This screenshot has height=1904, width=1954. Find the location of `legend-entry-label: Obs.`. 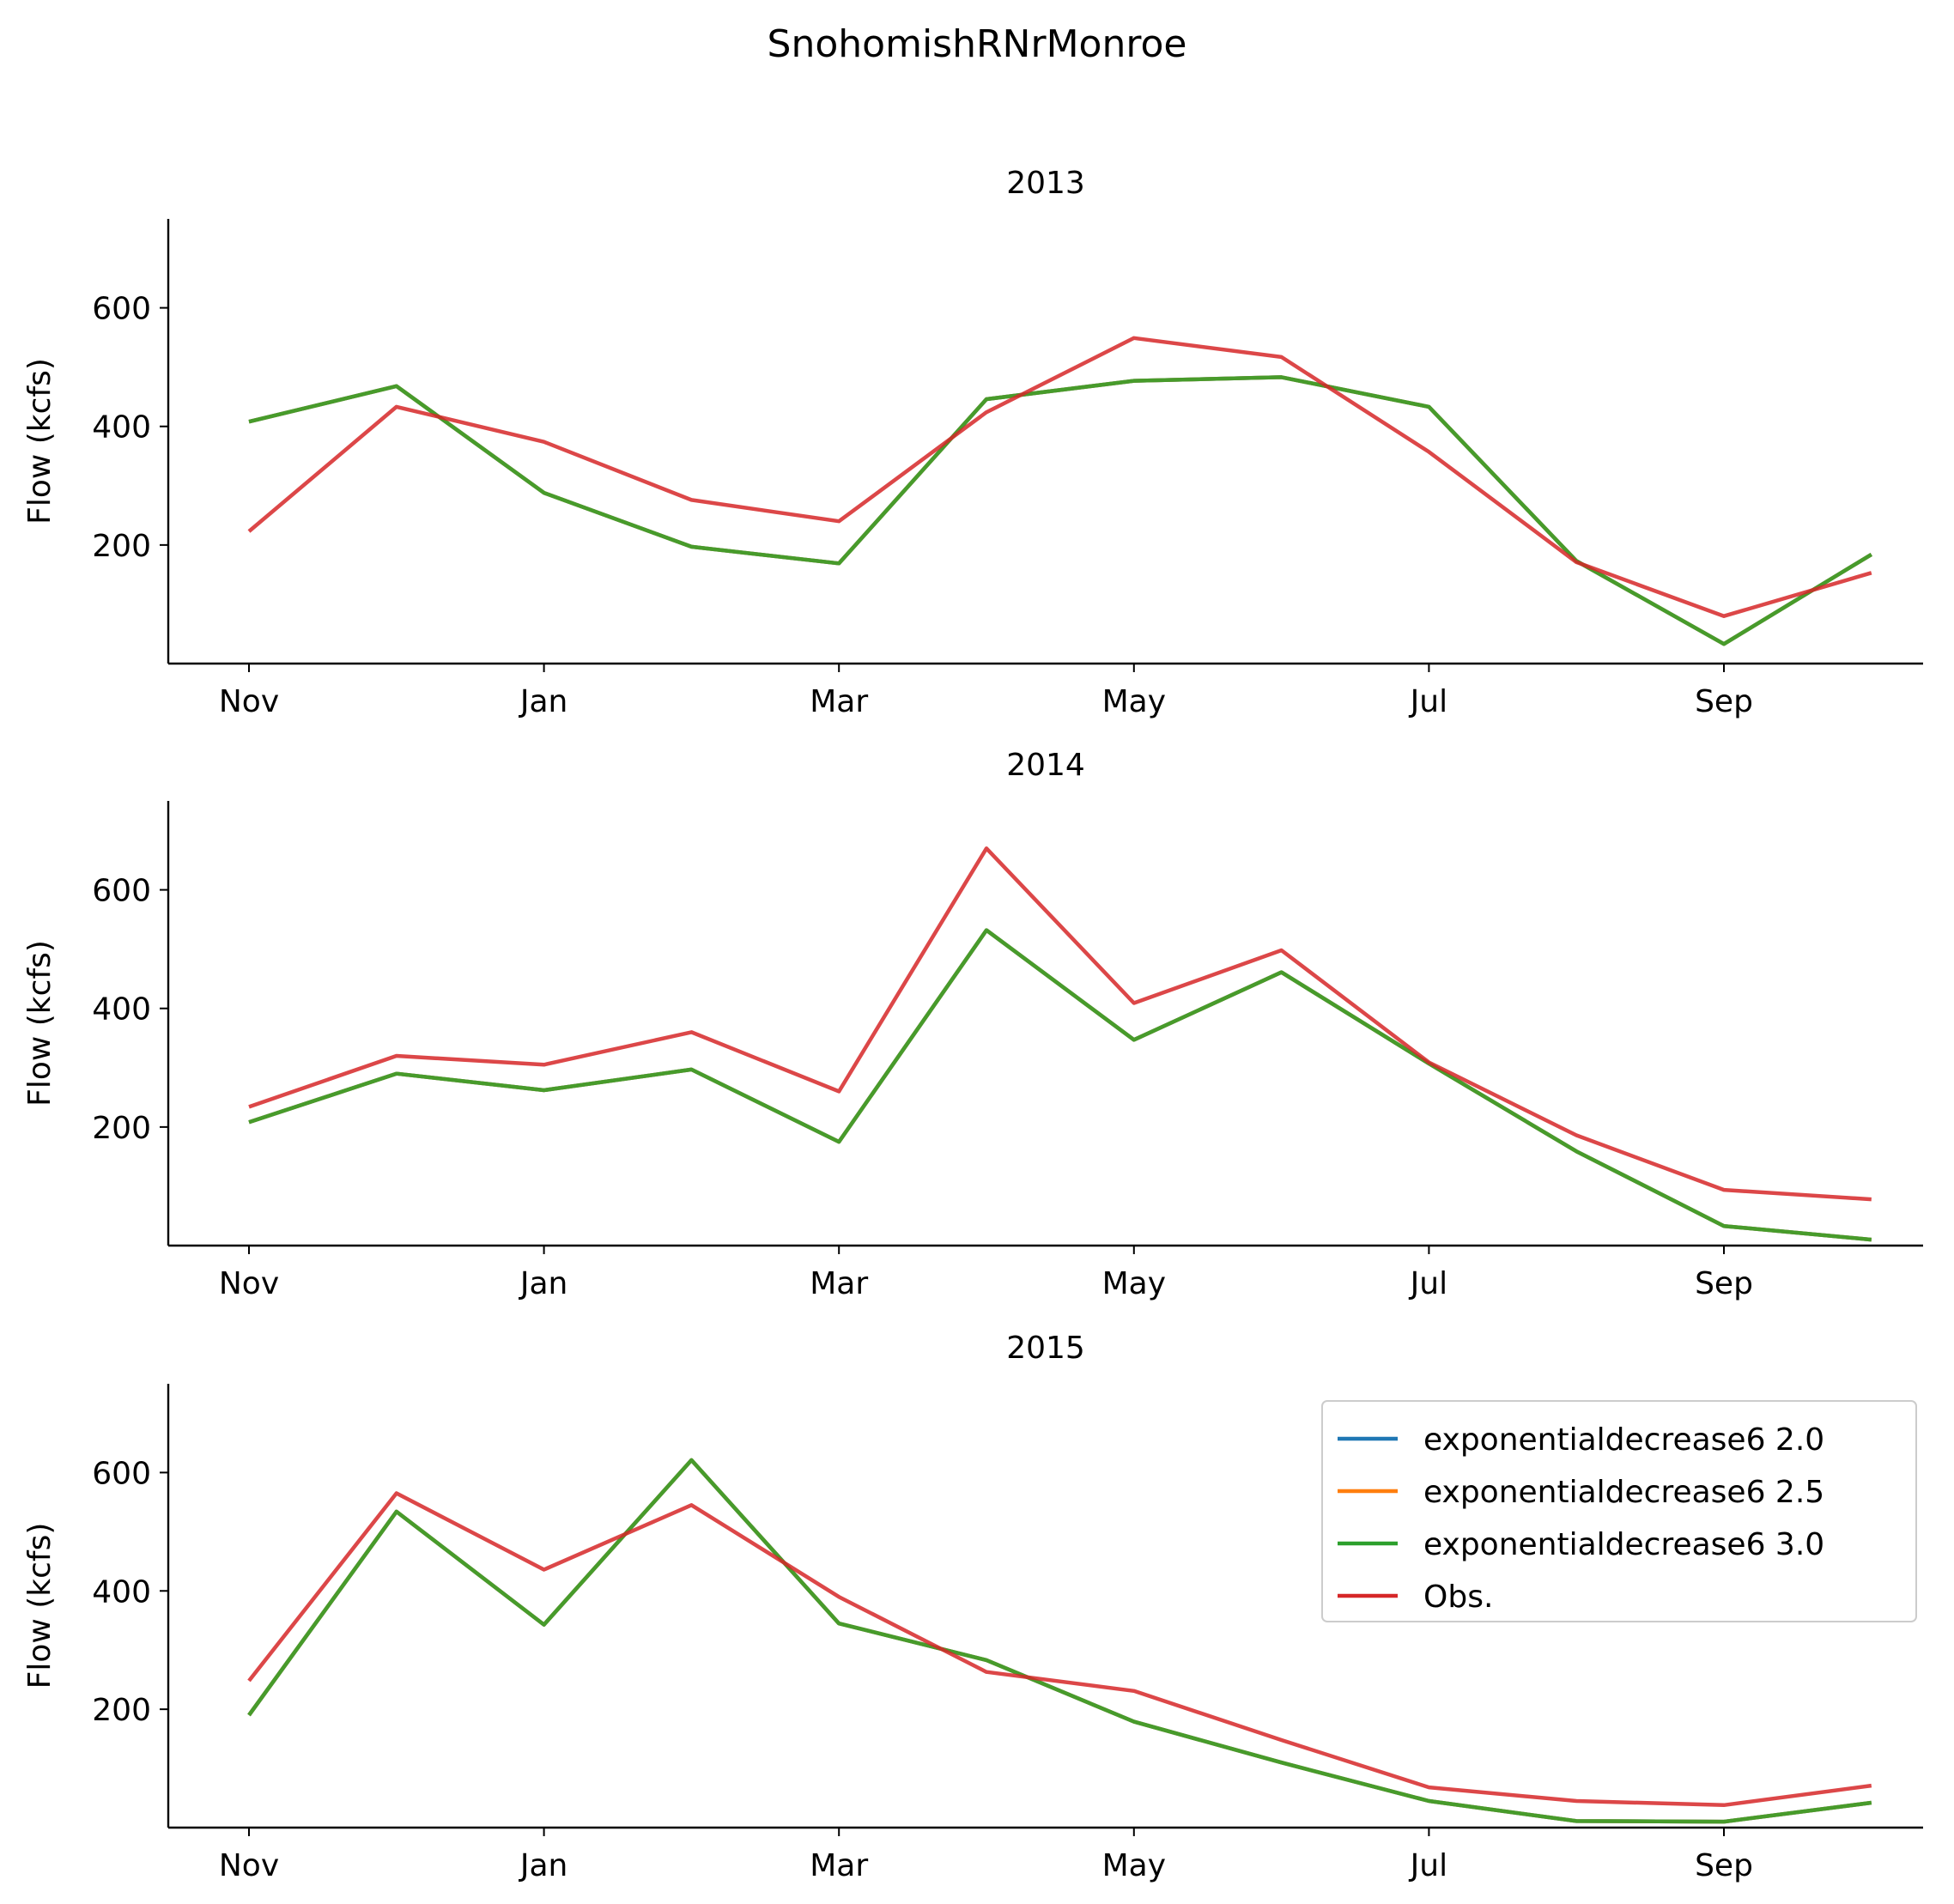

legend-entry-label: Obs. is located at coordinates (1458, 1598).